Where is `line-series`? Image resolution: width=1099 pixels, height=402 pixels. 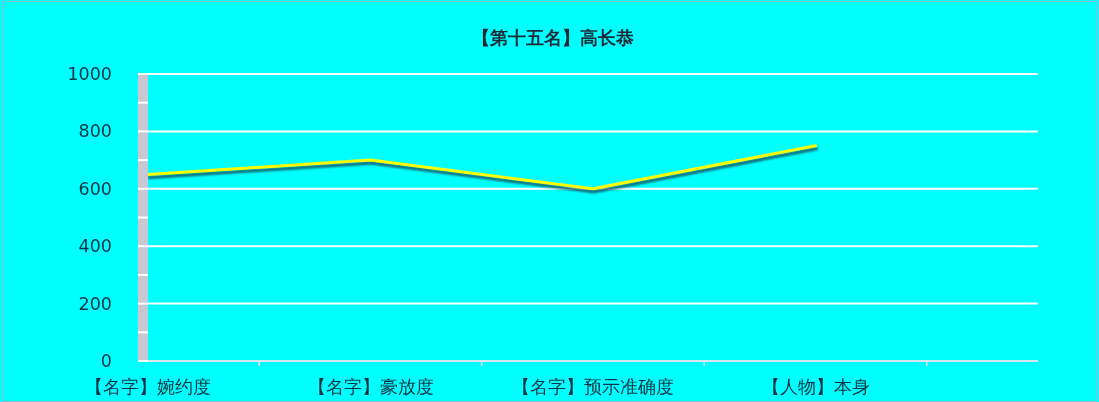
line-series is located at coordinates (481, 167).